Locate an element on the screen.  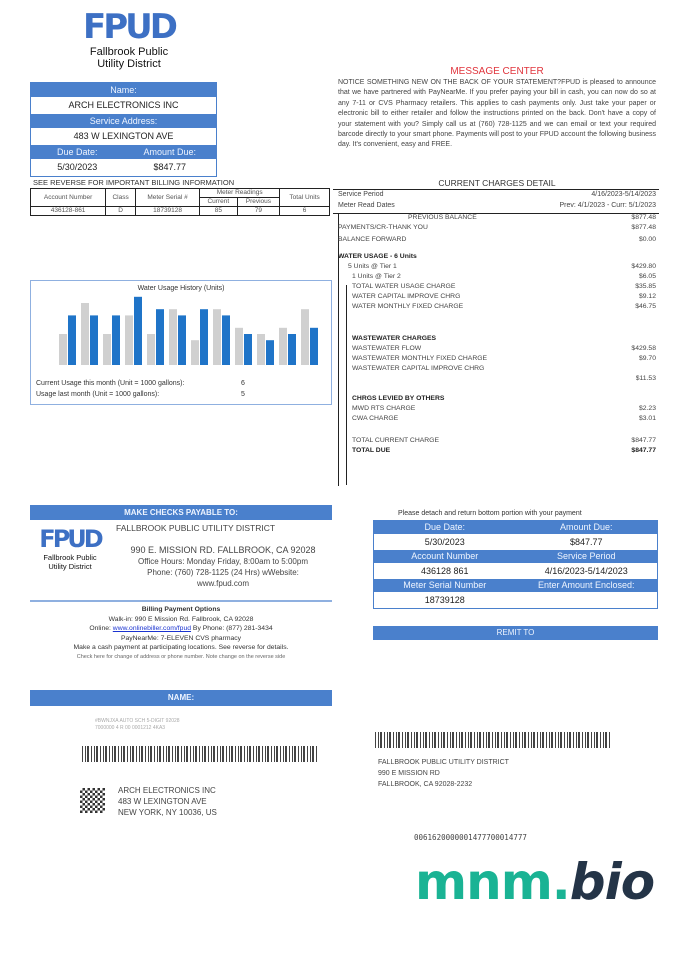
billing-title: Billing Payment Options is located at coordinates (181, 609).